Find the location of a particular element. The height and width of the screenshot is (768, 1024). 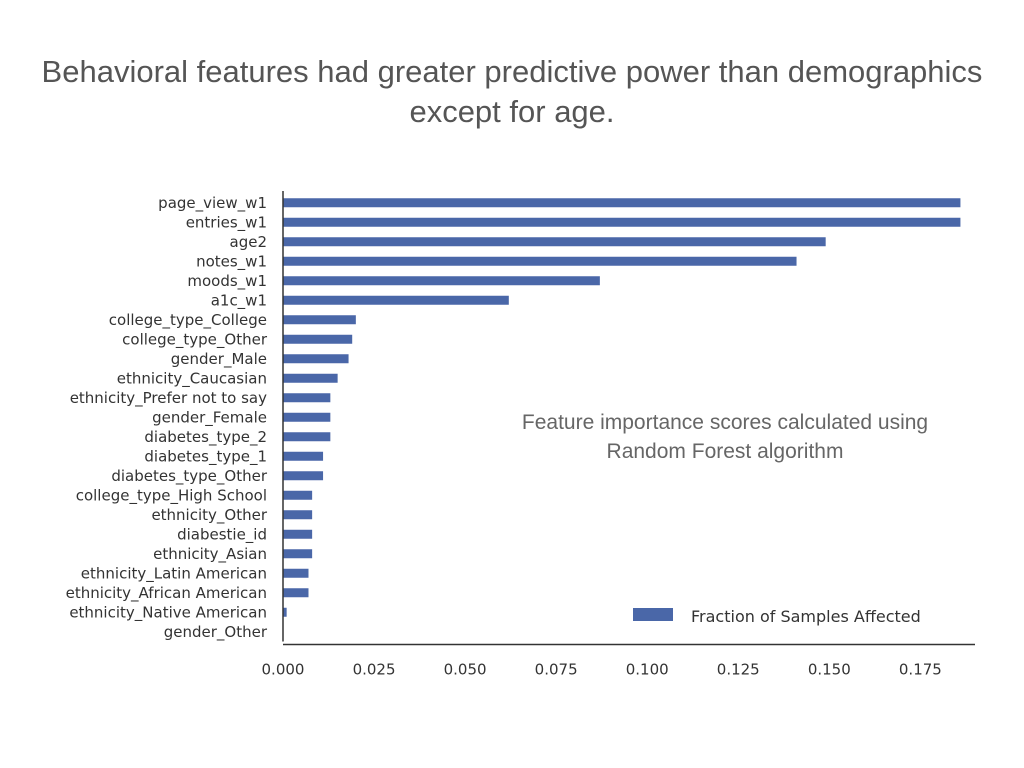

category-label-18: ethnicity_Asian is located at coordinates (210, 554).